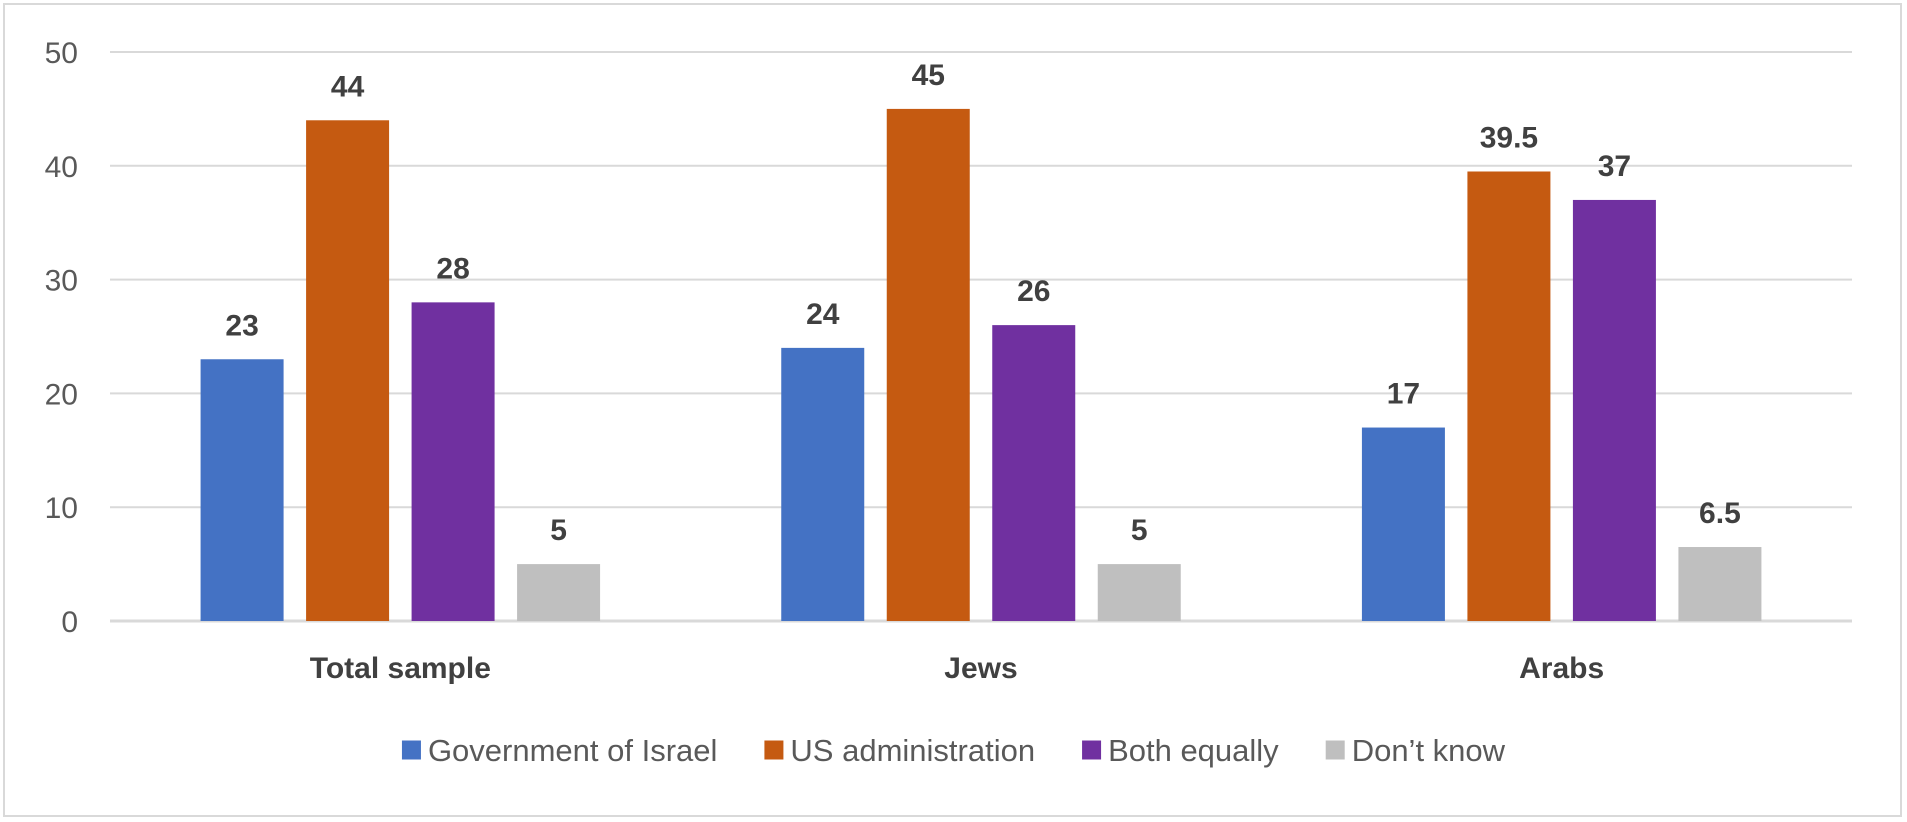 The image size is (1907, 822). Describe the element at coordinates (1403, 394) in the screenshot. I see `data-label: 17` at that location.